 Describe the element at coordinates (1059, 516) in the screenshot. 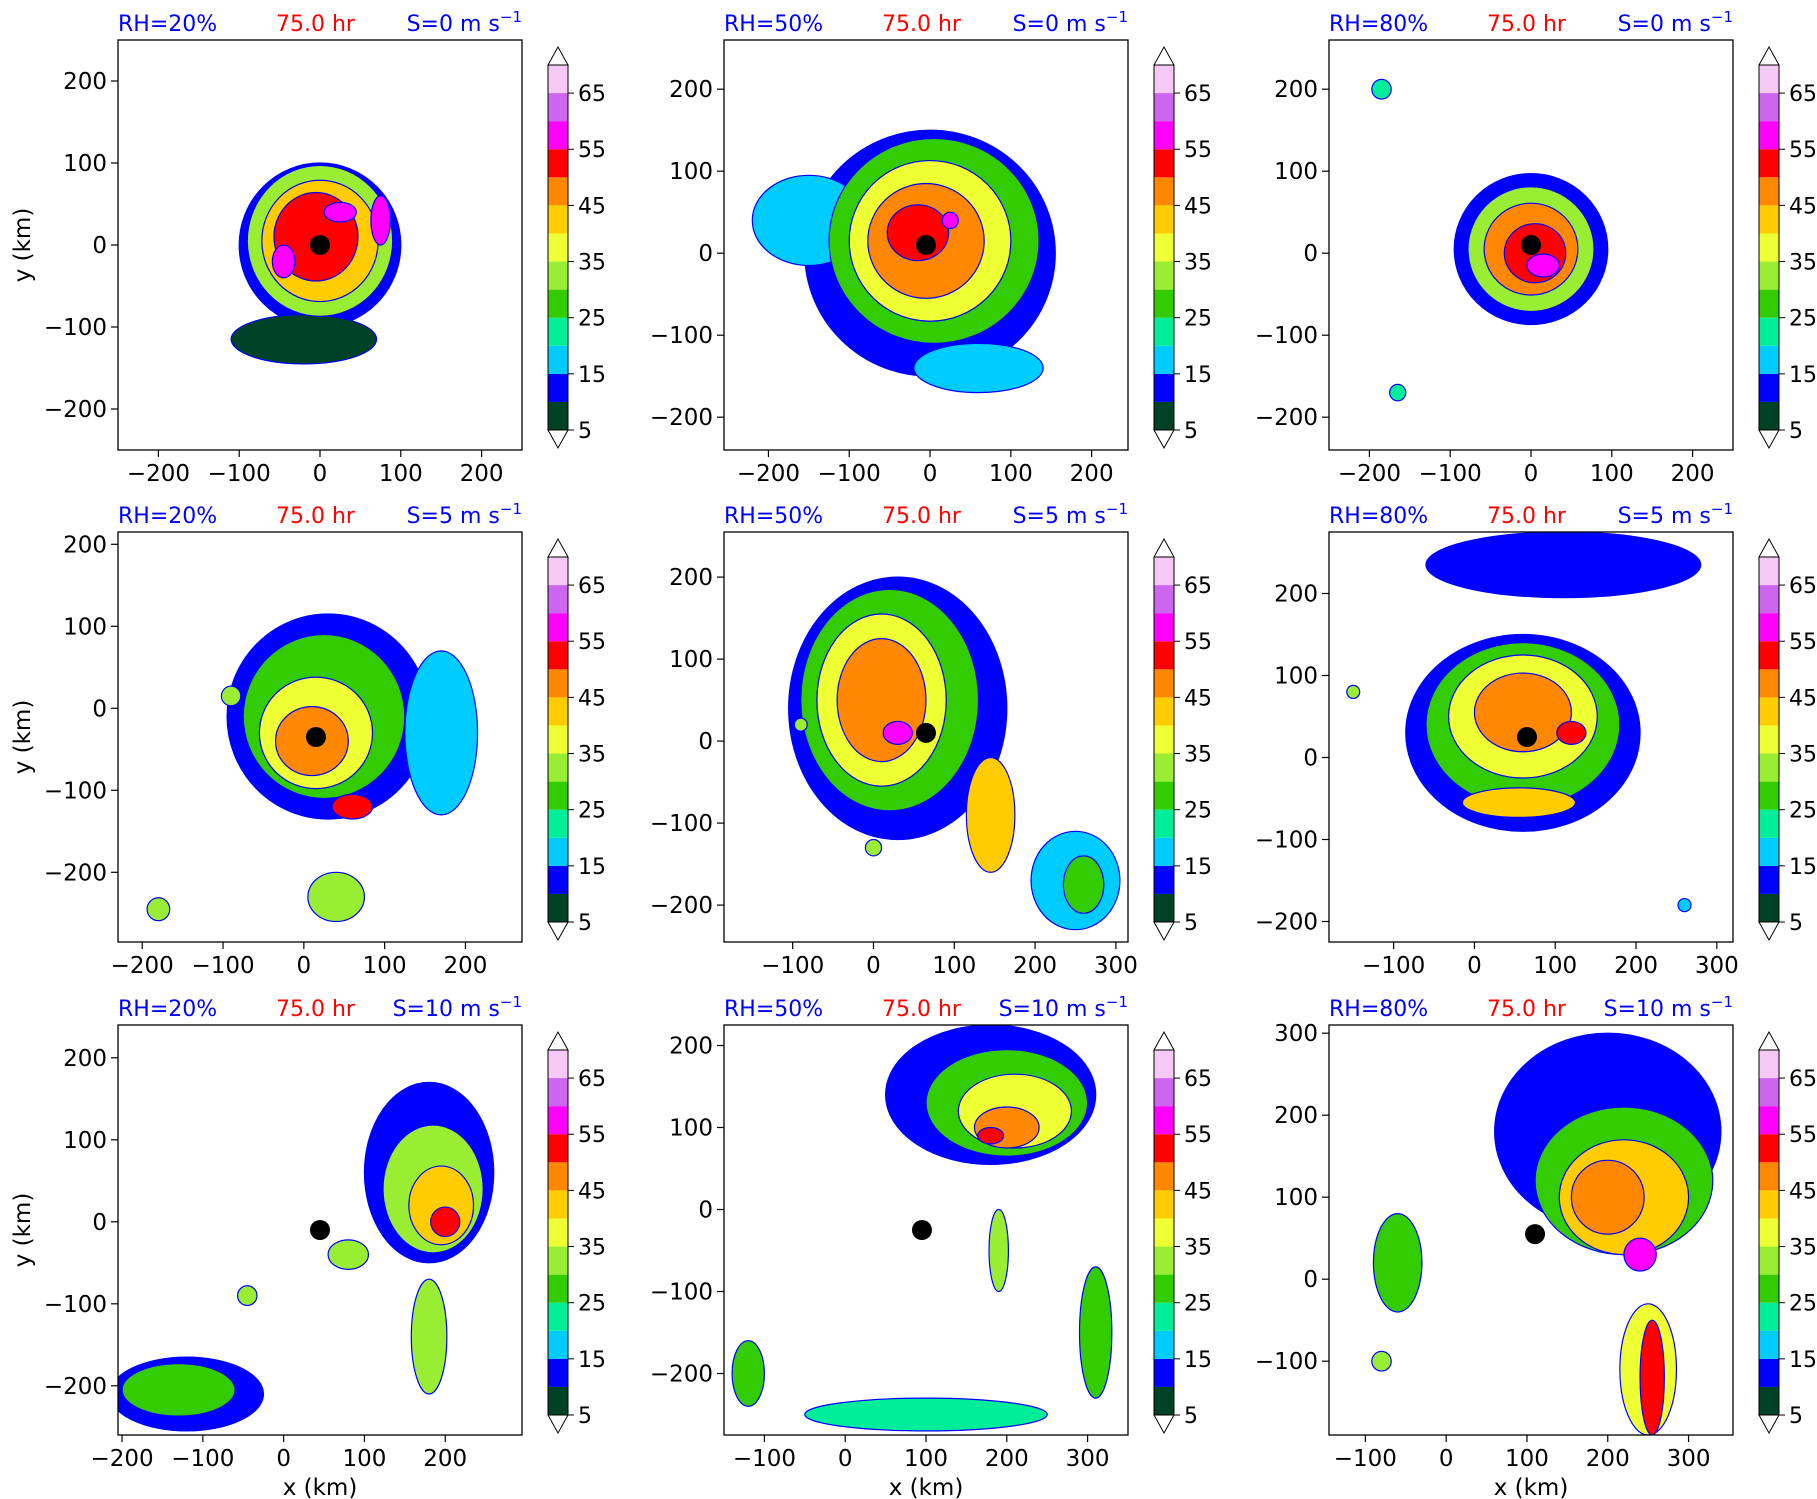

I see `shear-label-text: S=5 m s` at that location.